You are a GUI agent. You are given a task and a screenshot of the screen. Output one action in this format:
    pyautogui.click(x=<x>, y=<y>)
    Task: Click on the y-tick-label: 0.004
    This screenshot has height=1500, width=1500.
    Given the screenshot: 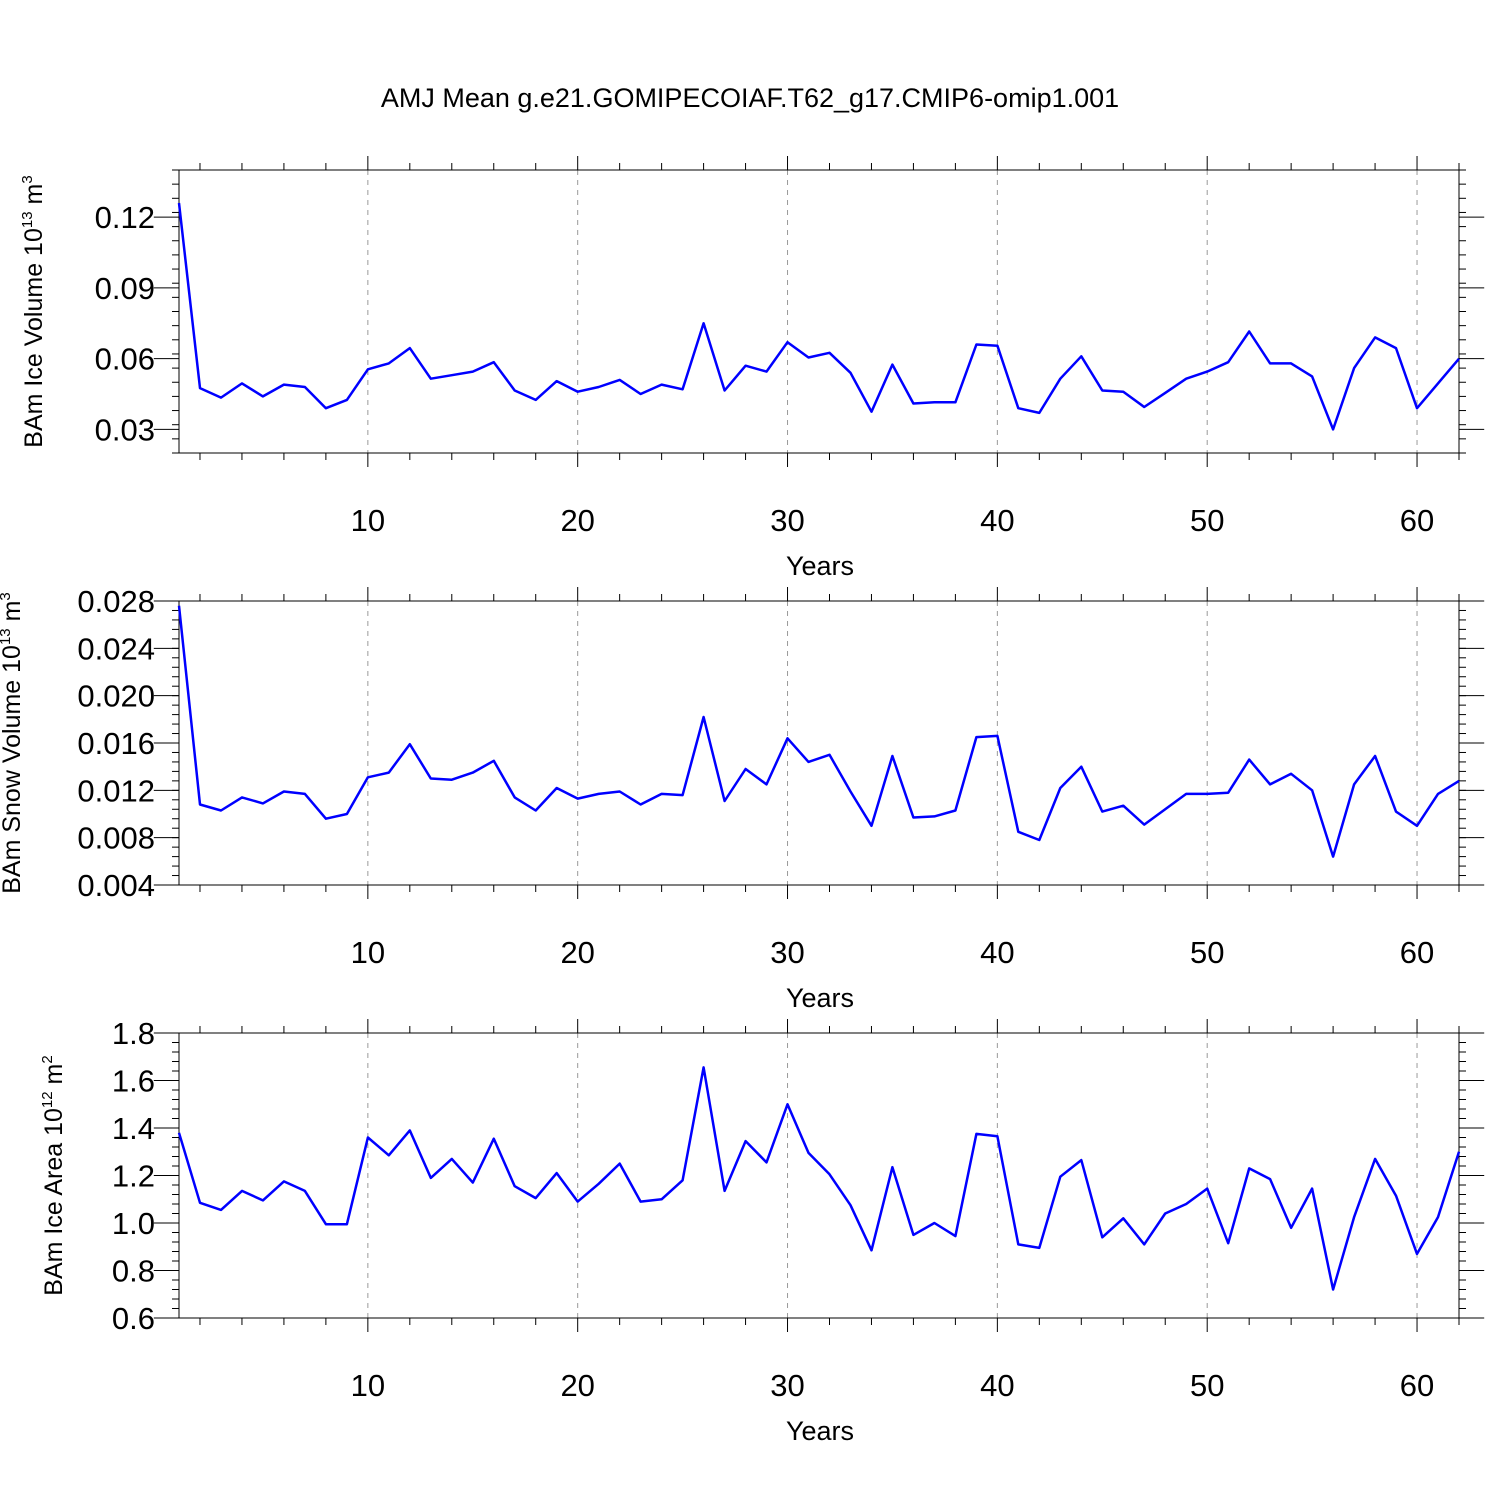 What is the action you would take?
    pyautogui.click(x=116, y=885)
    